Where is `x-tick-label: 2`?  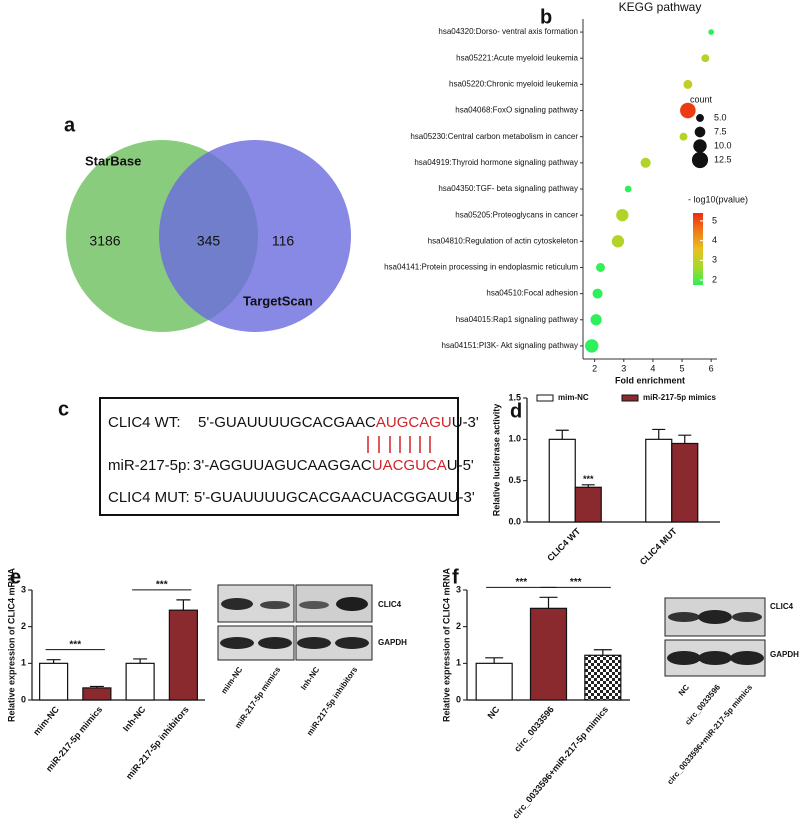 x-tick-label: 2 is located at coordinates (594, 368).